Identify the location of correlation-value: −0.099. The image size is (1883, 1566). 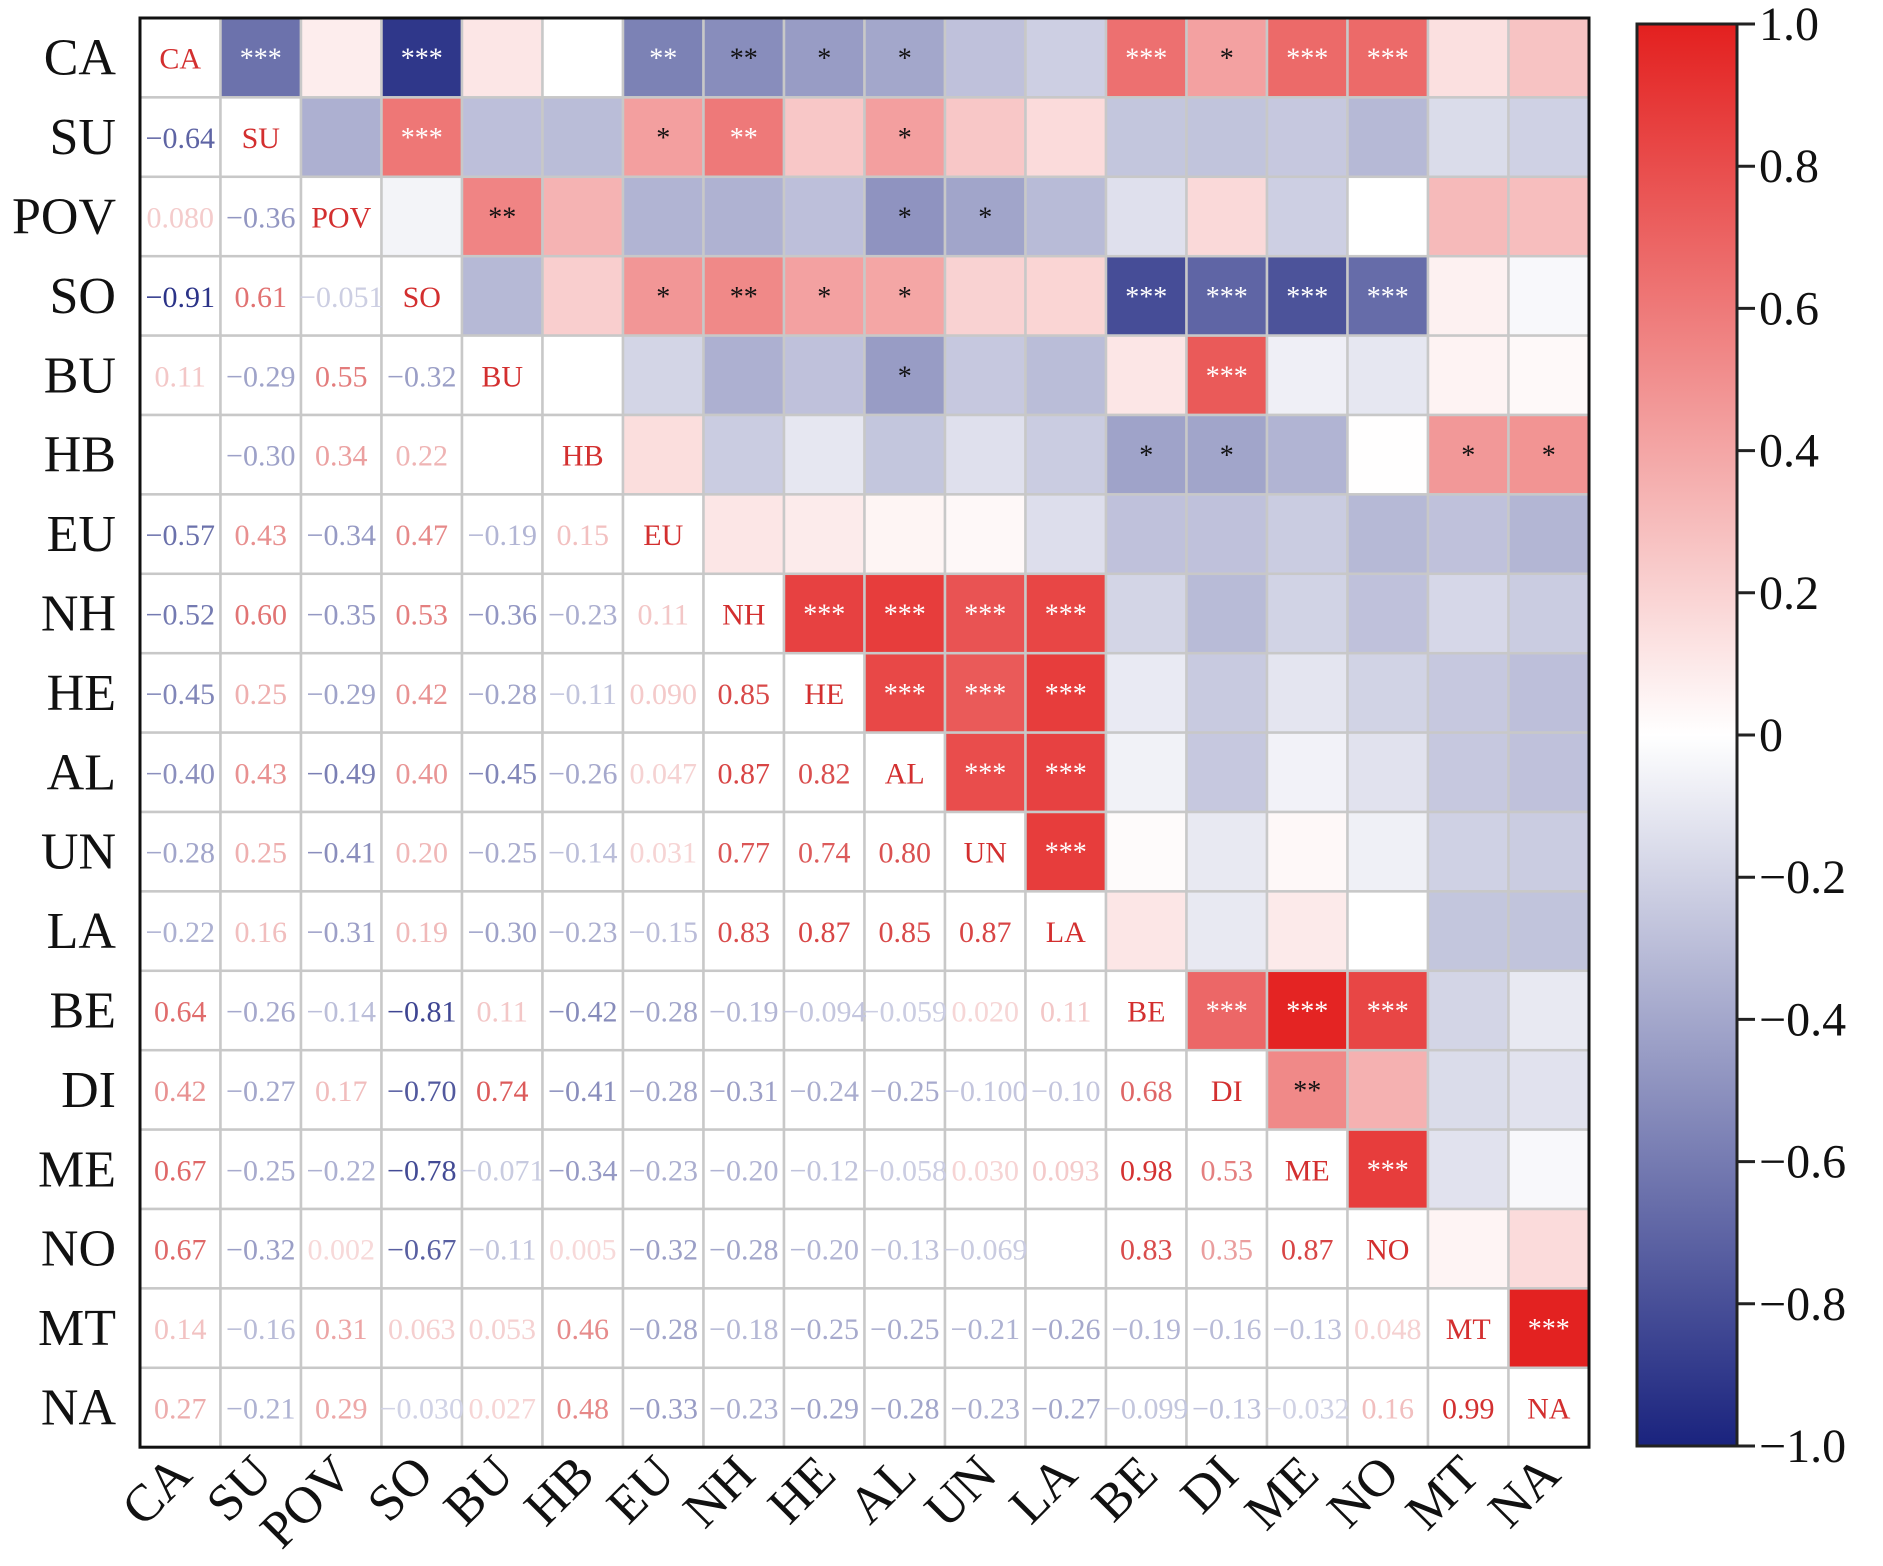
(1146, 1409).